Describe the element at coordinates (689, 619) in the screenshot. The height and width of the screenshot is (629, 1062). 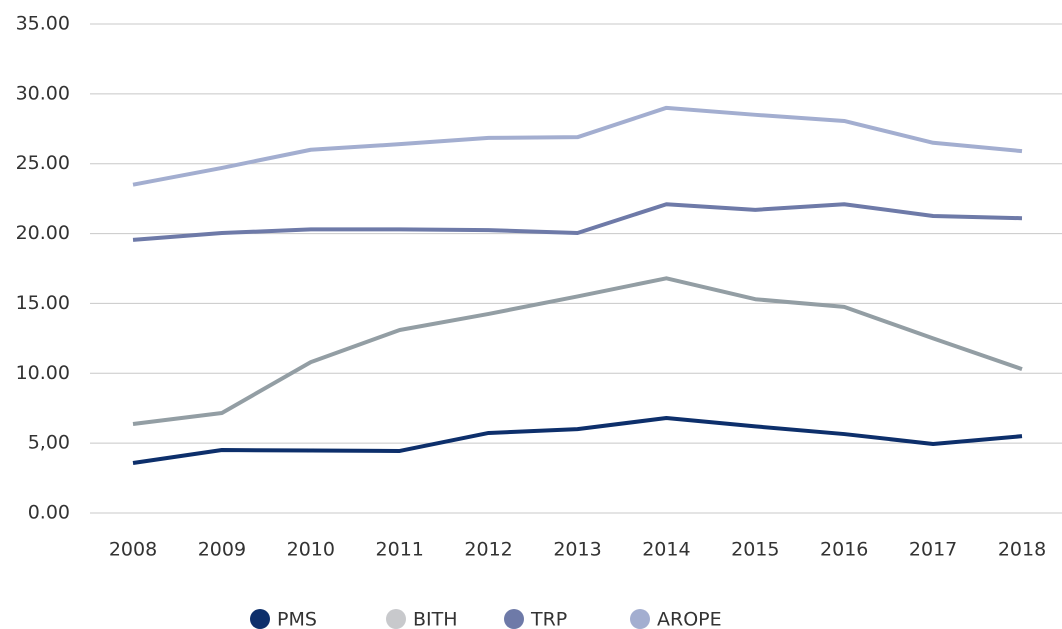
I see `legend-label: AROPE` at that location.